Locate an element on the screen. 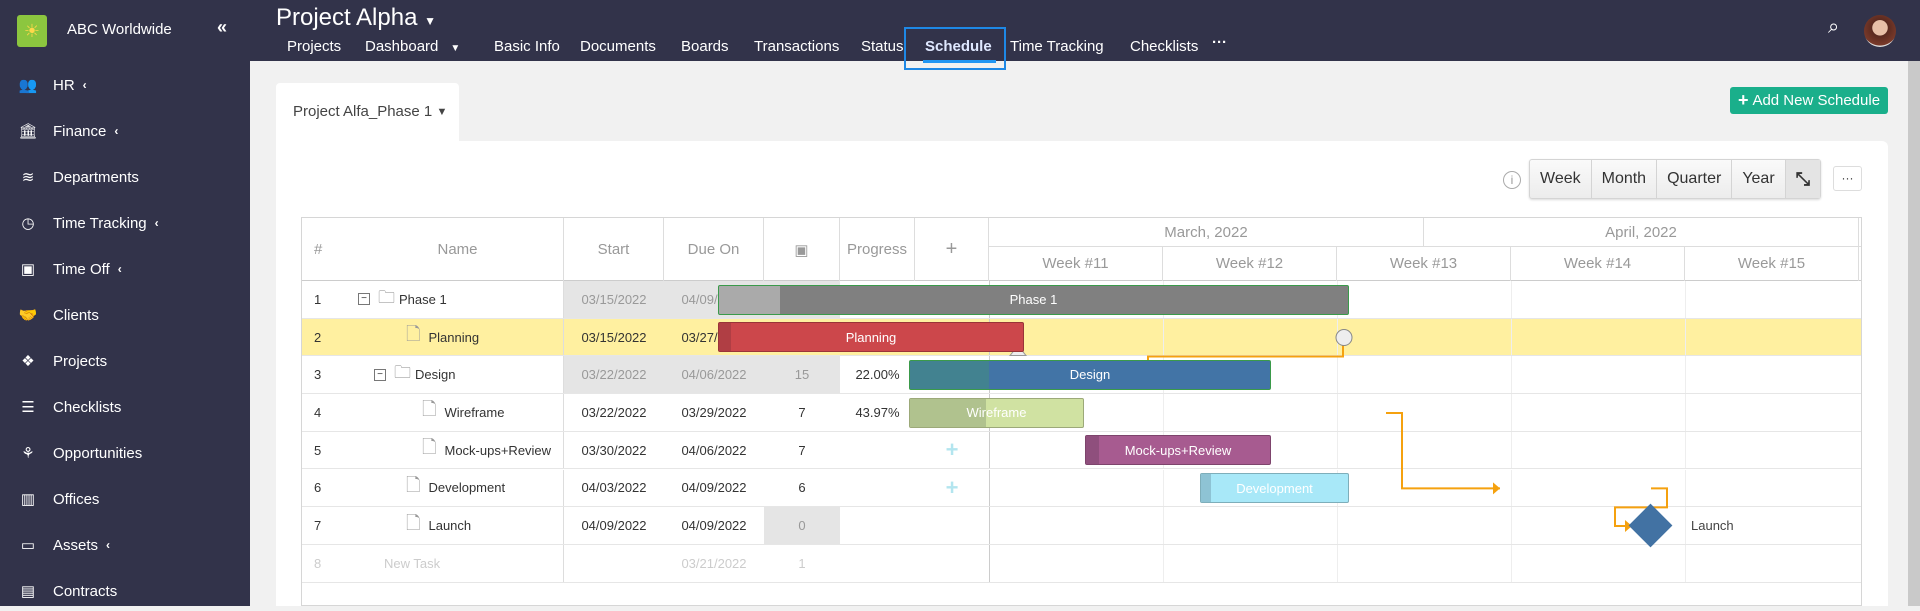 The width and height of the screenshot is (1920, 611). collapse-sidebar-icon: « is located at coordinates (222, 27).